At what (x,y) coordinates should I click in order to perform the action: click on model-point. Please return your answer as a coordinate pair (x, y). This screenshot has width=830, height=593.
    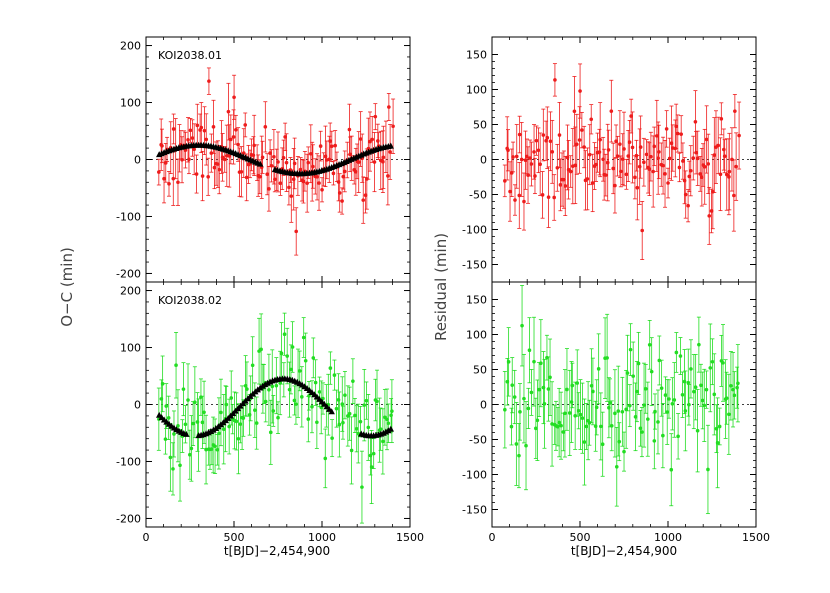
    Looking at the image, I should click on (391, 145).